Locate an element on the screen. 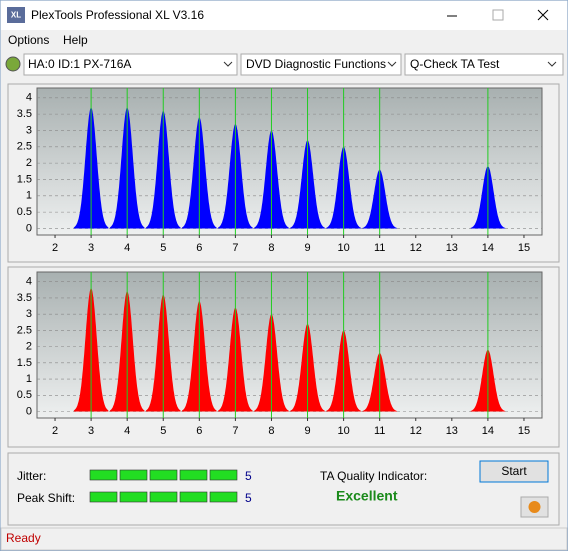  indicator-label: TA Quality Indicator: is located at coordinates (373, 476).